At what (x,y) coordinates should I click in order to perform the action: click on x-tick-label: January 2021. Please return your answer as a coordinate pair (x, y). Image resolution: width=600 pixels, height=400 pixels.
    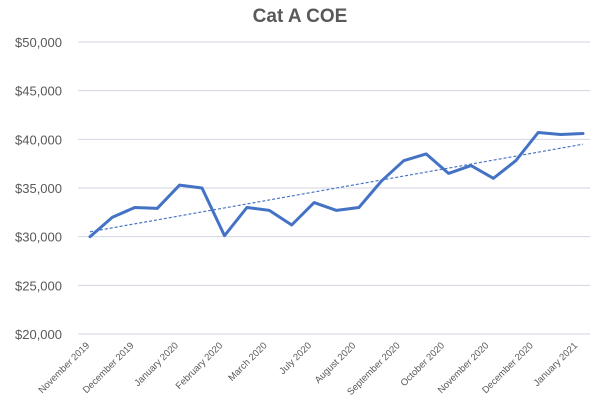
    Looking at the image, I should click on (556, 364).